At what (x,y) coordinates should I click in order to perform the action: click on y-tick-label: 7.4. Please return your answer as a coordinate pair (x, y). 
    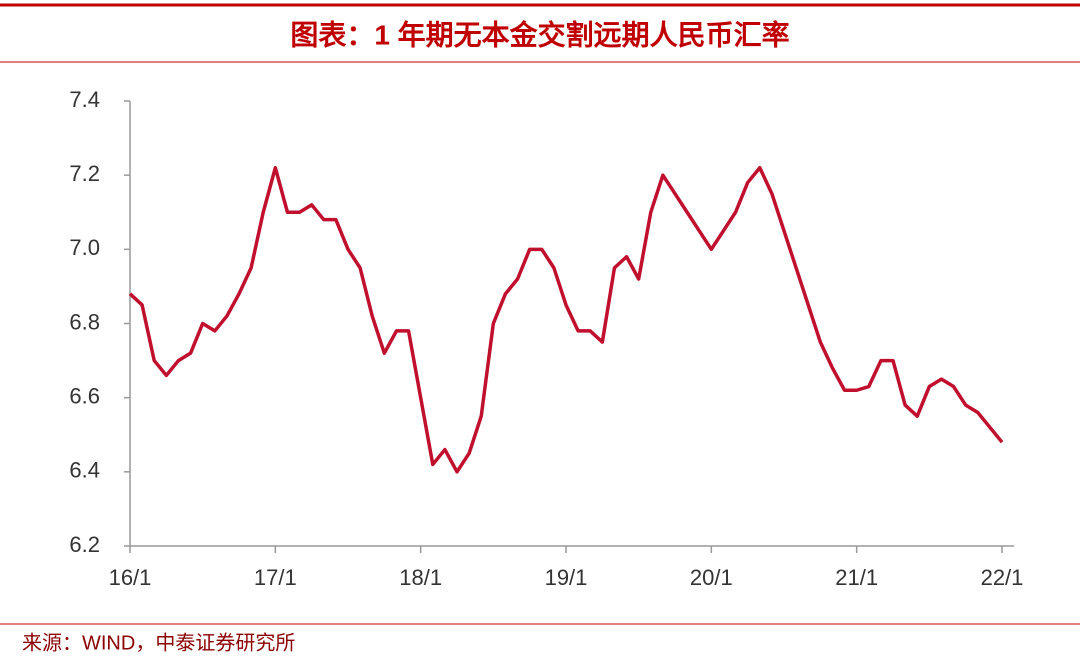
    Looking at the image, I should click on (84, 99).